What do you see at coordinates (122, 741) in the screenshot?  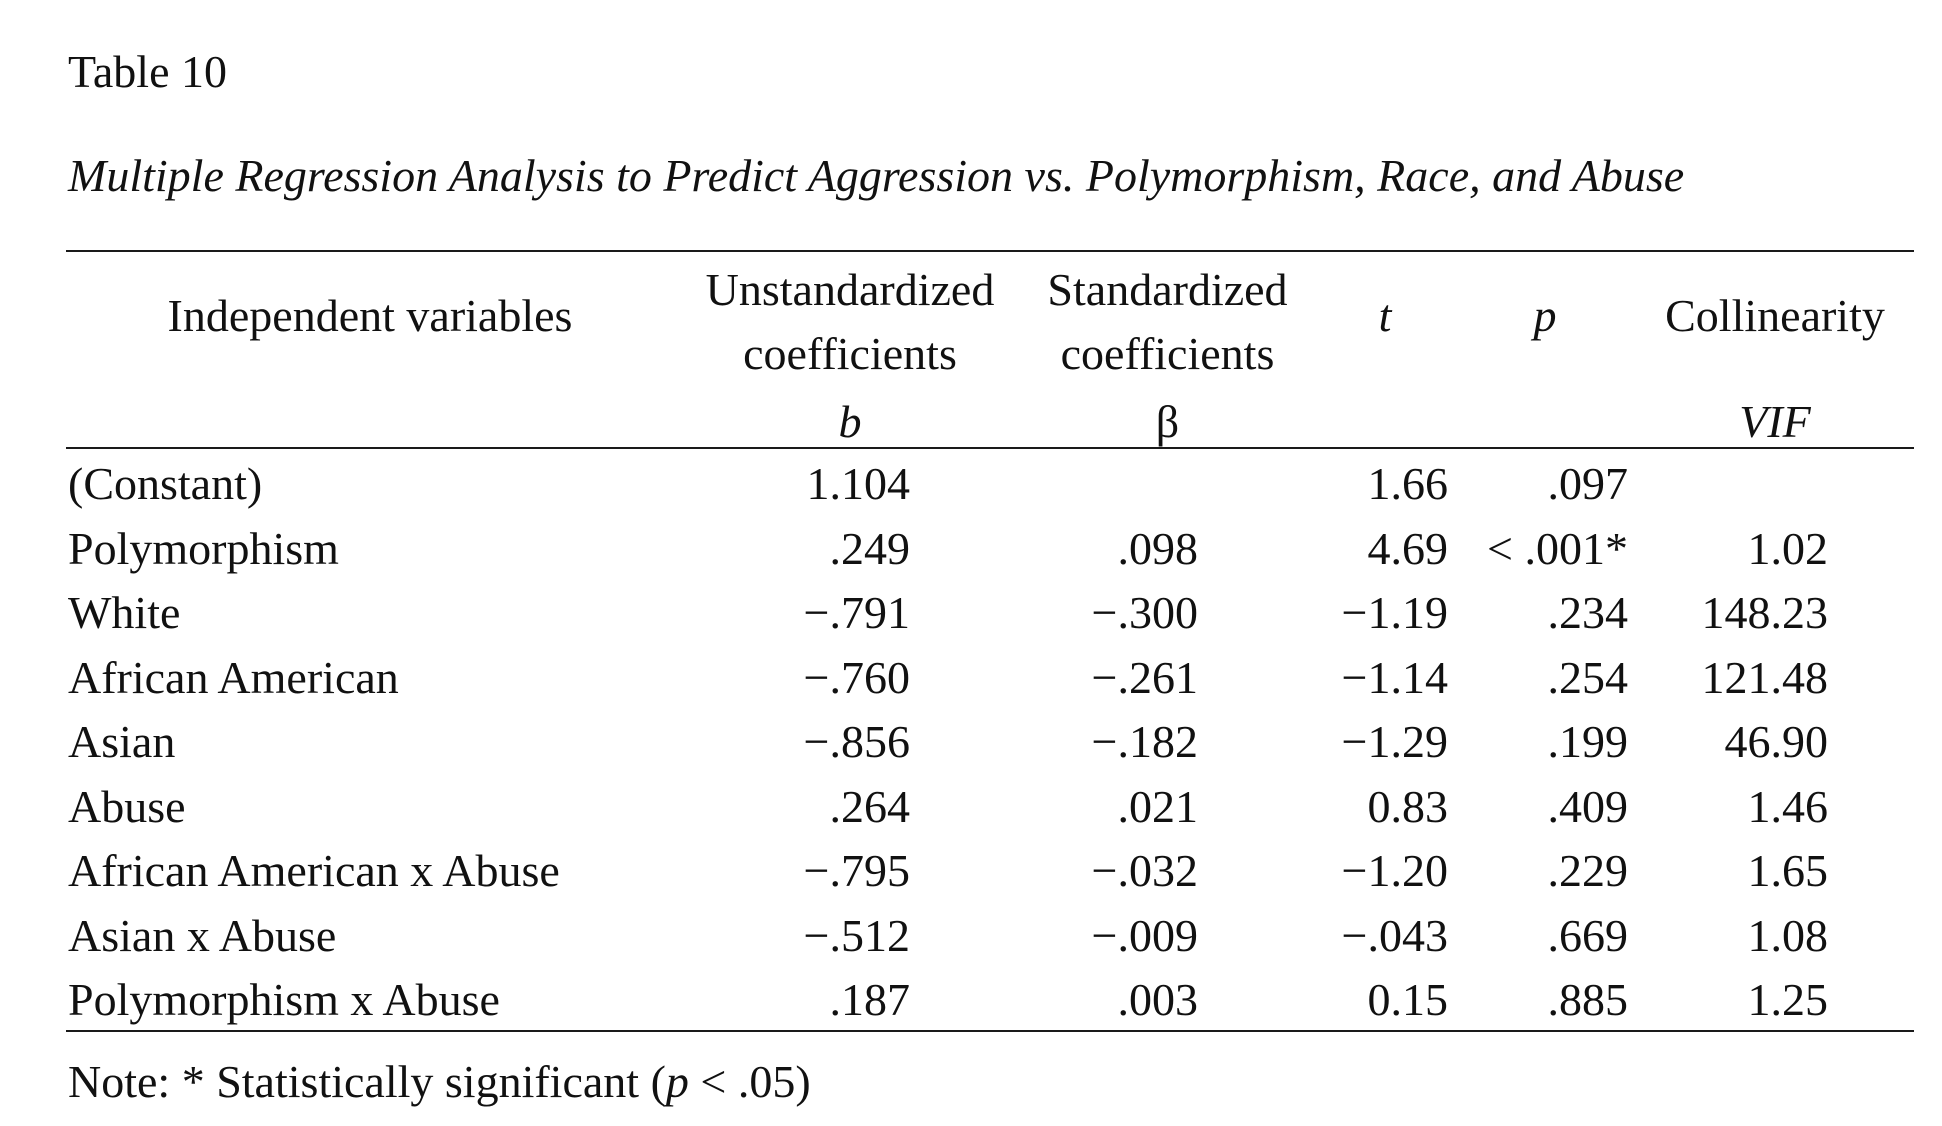 I see `cell-variable: Asian` at bounding box center [122, 741].